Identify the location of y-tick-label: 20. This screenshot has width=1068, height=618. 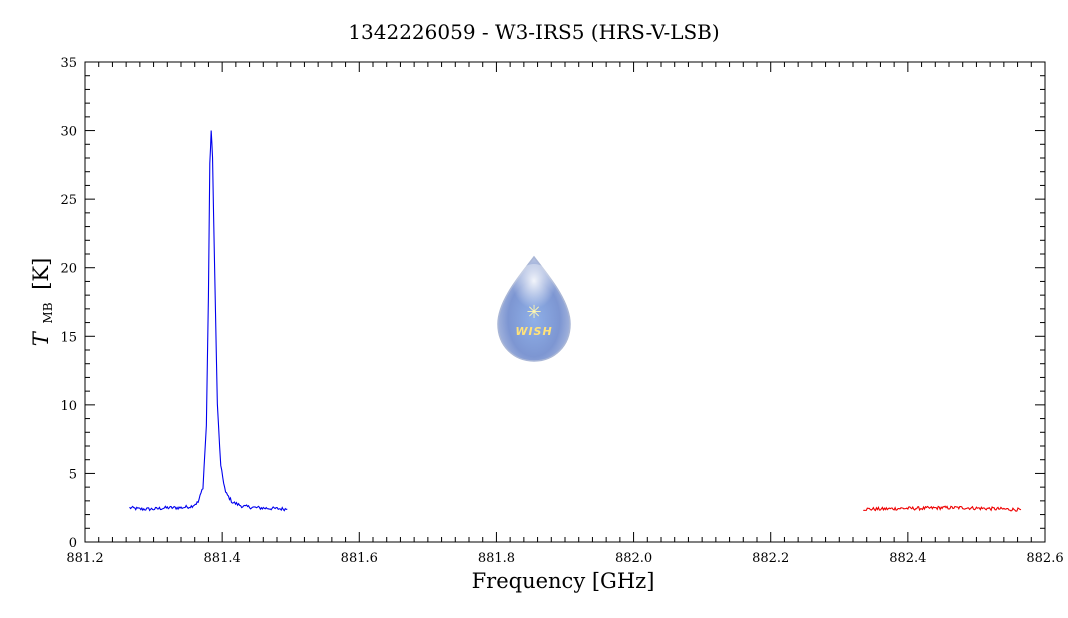
(68, 269).